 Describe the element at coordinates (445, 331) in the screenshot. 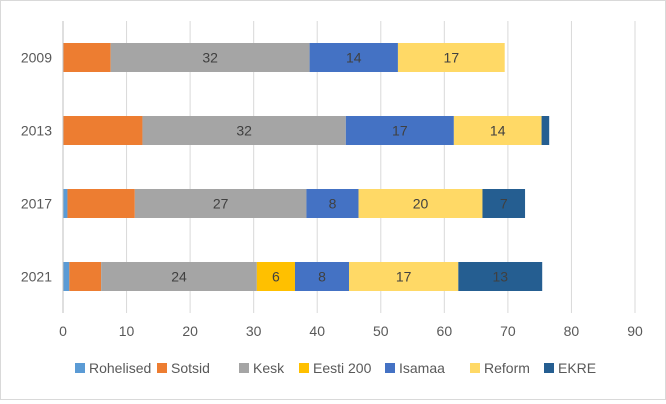

I see `x-tick-label: 60` at that location.